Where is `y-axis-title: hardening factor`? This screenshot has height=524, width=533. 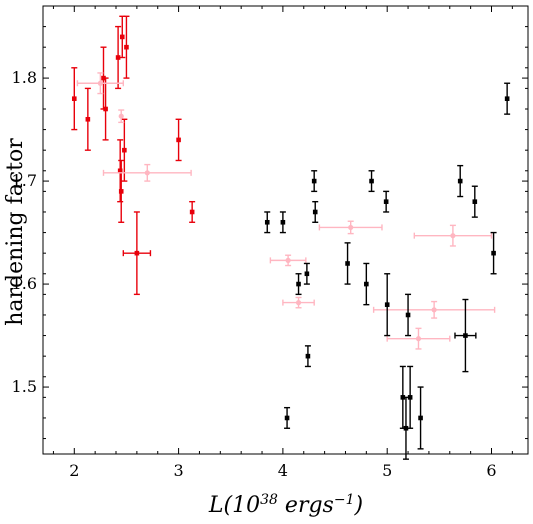 y-axis-title: hardening factor is located at coordinates (15, 232).